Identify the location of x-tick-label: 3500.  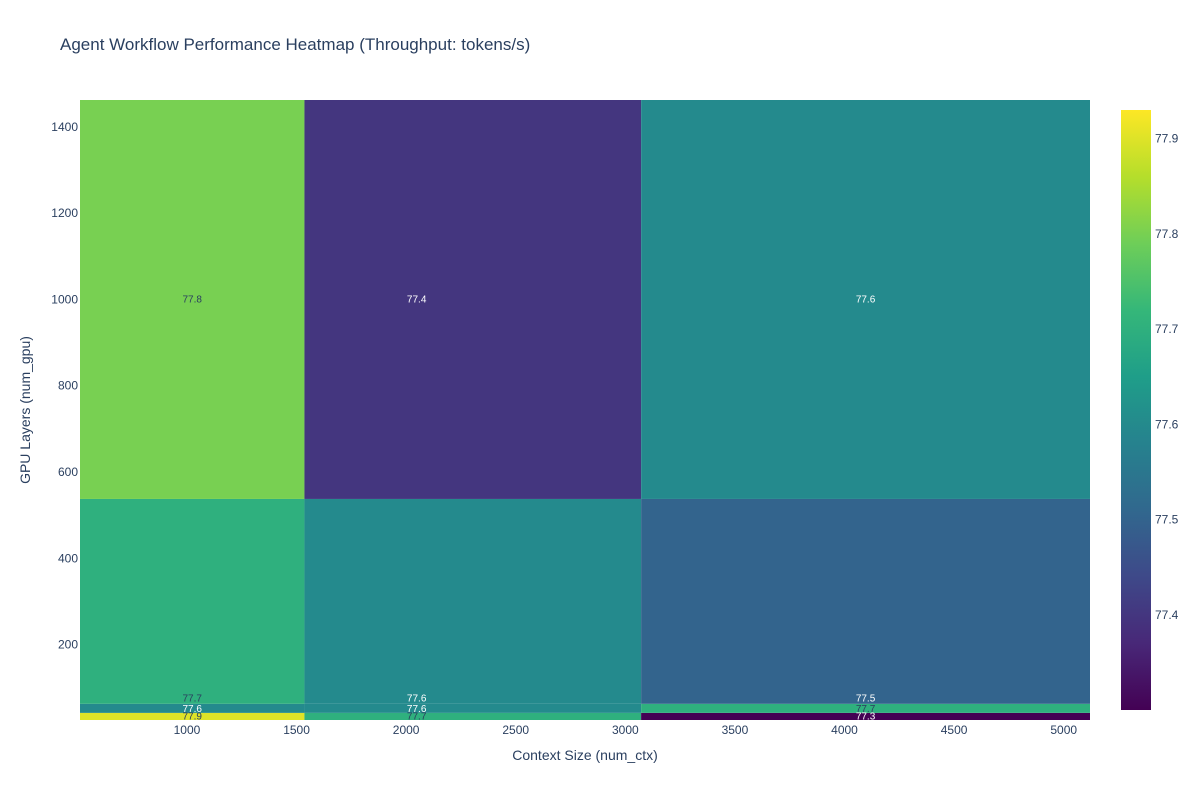
(735, 730).